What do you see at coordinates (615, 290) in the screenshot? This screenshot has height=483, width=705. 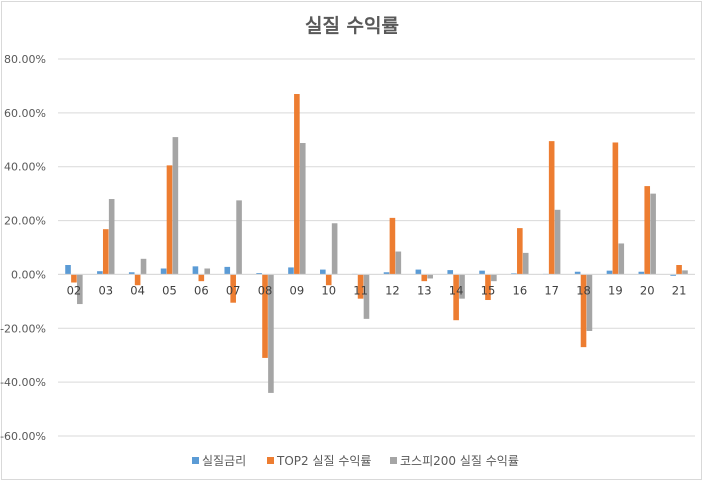 I see `x-tick-label: 19` at bounding box center [615, 290].